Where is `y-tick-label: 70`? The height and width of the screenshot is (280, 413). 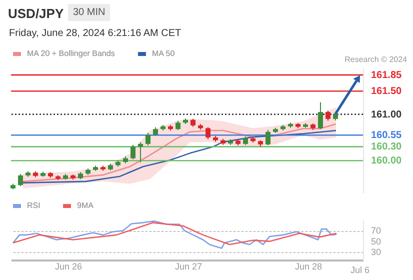 y-tick-label: 70 is located at coordinates (376, 231).